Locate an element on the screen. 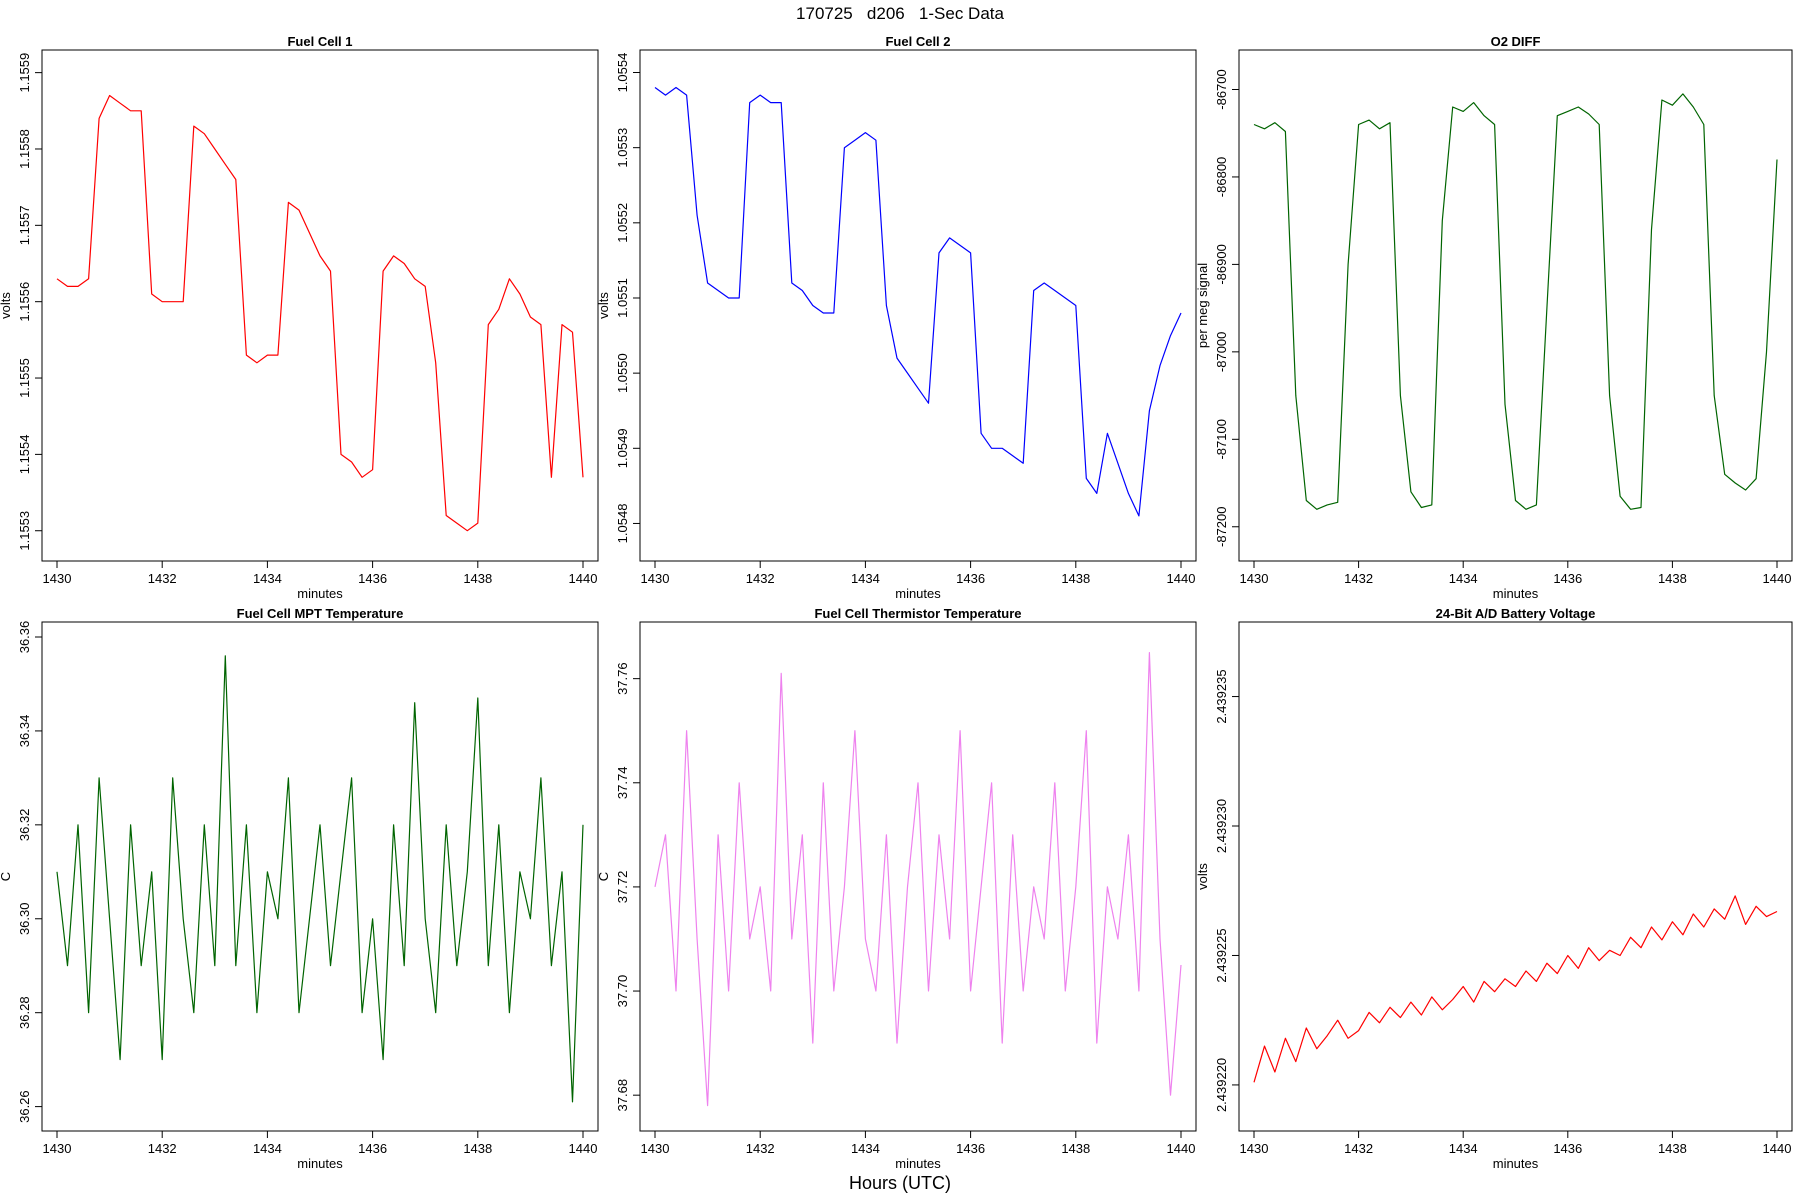 Image resolution: width=1800 pixels, height=1200 pixels. therm-x-tick-label: 1440 is located at coordinates (1181, 1148).